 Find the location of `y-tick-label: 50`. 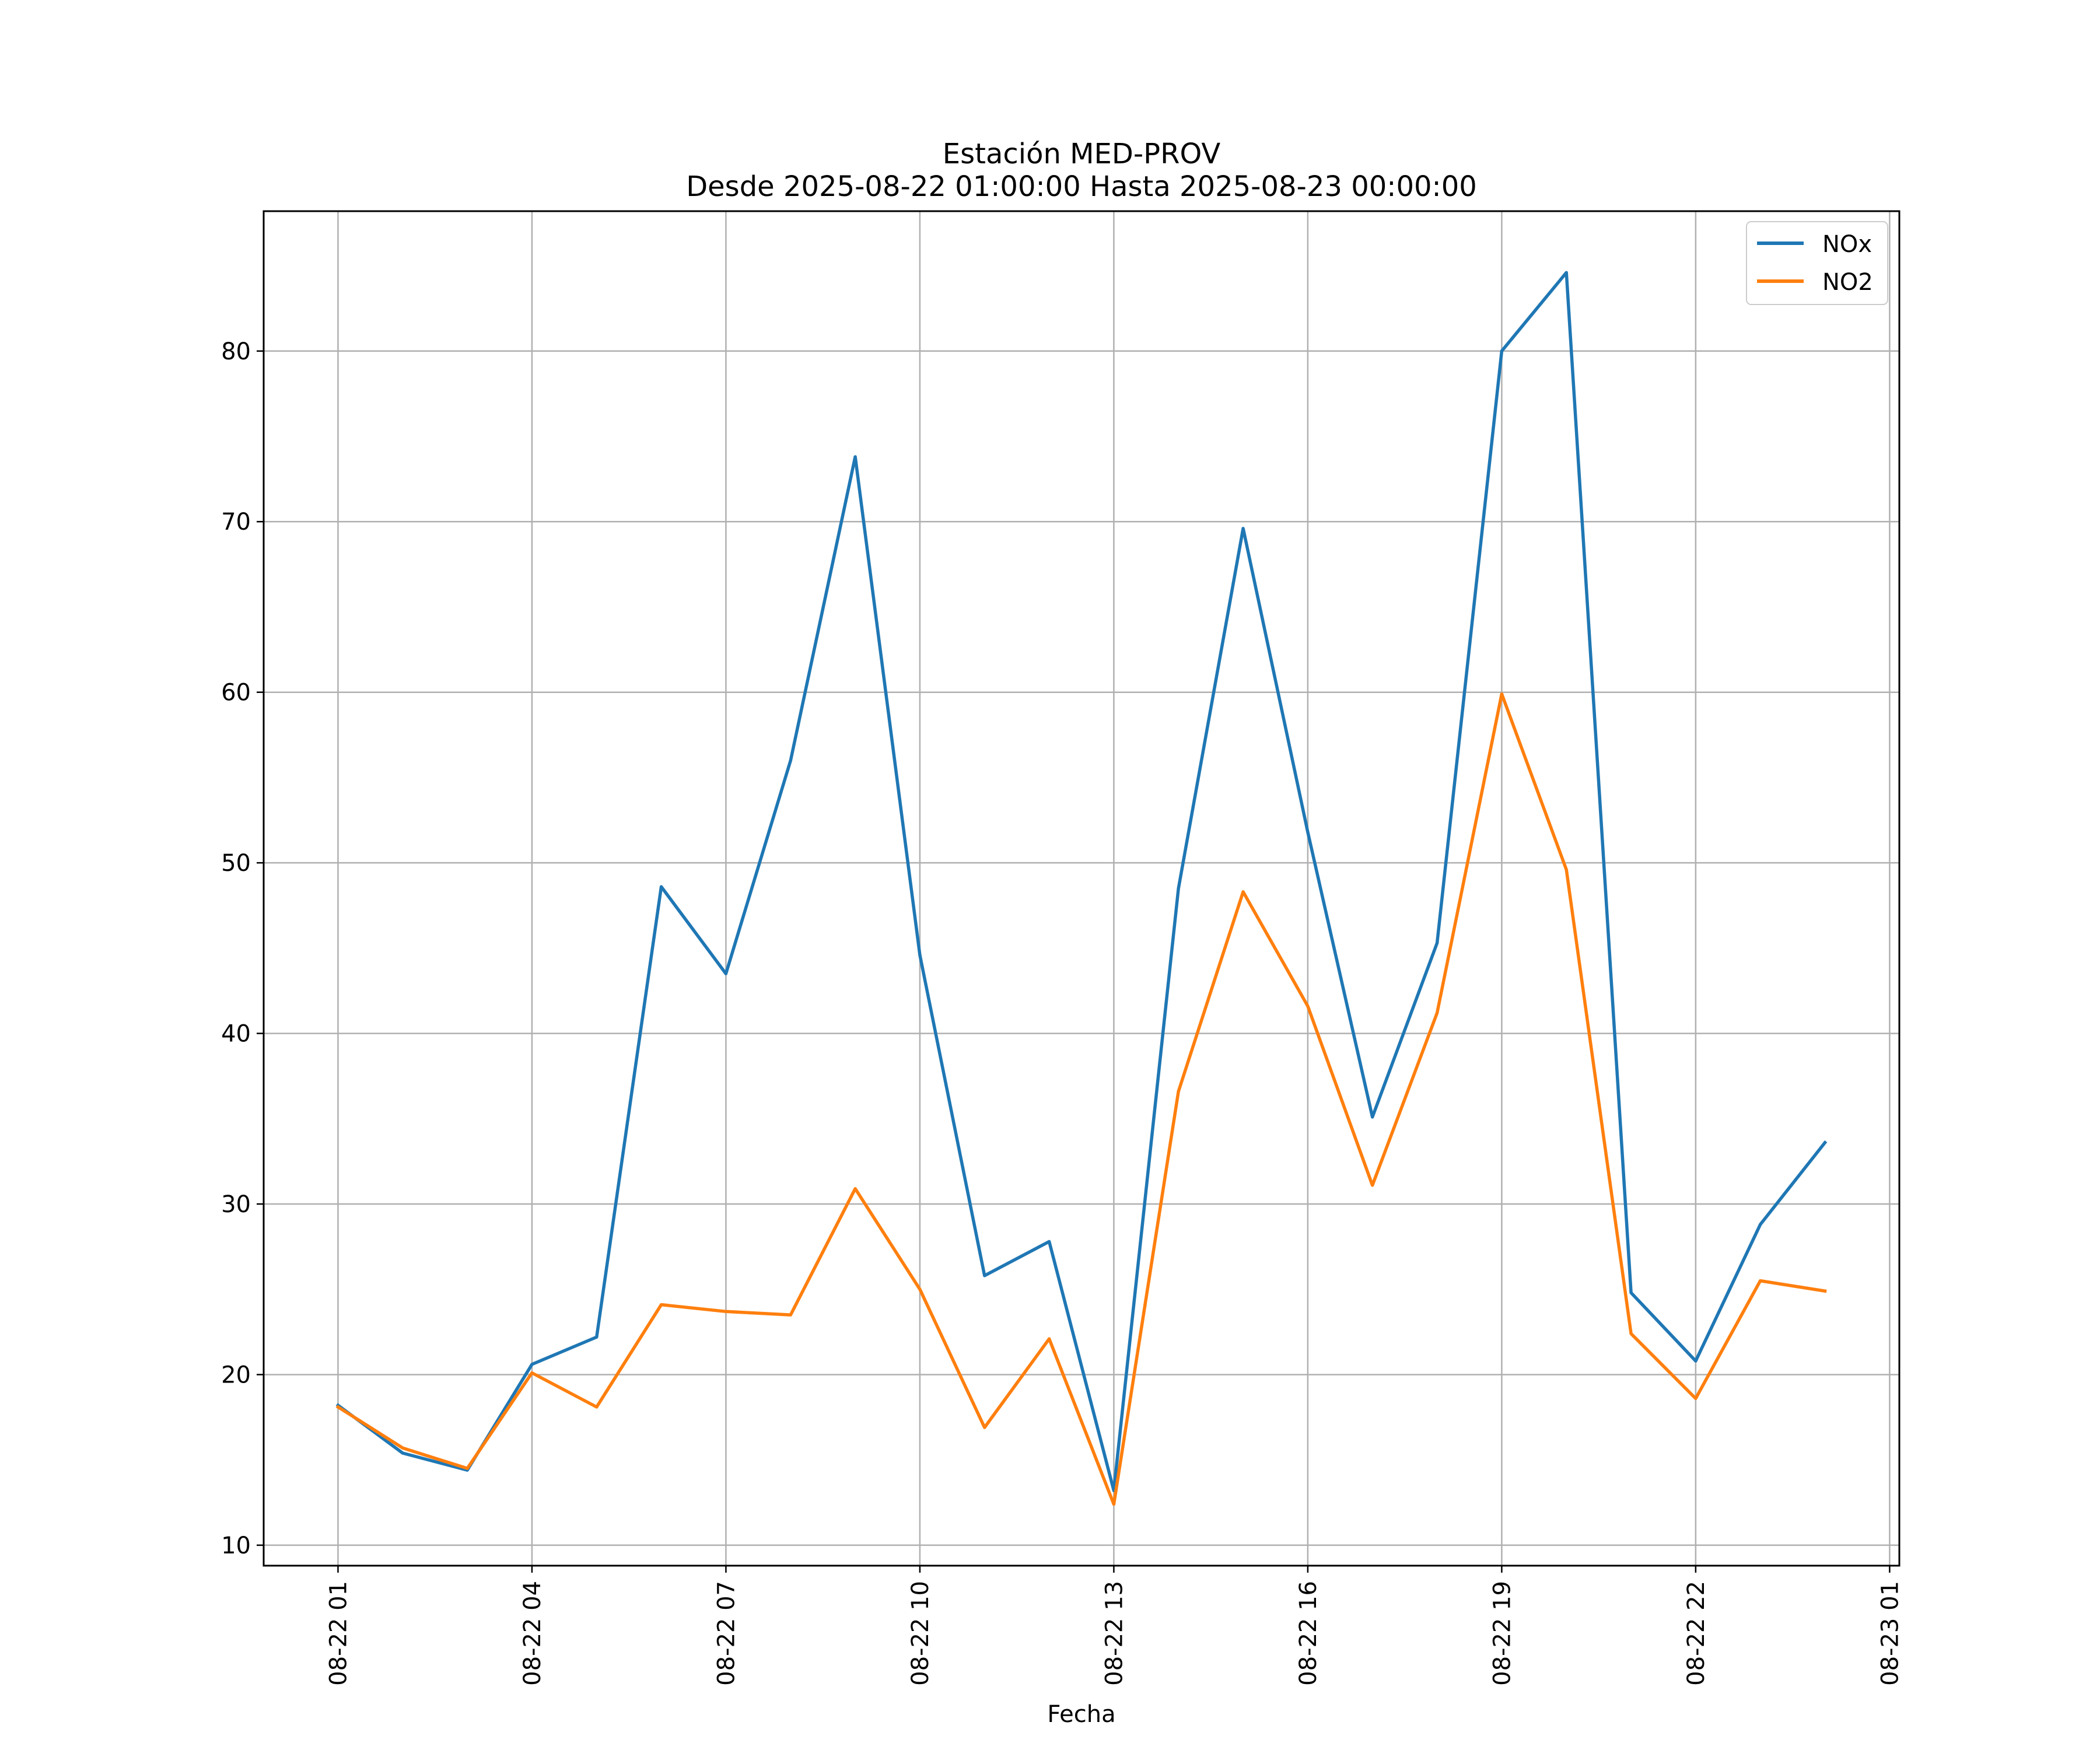

y-tick-label: 50 is located at coordinates (236, 863).